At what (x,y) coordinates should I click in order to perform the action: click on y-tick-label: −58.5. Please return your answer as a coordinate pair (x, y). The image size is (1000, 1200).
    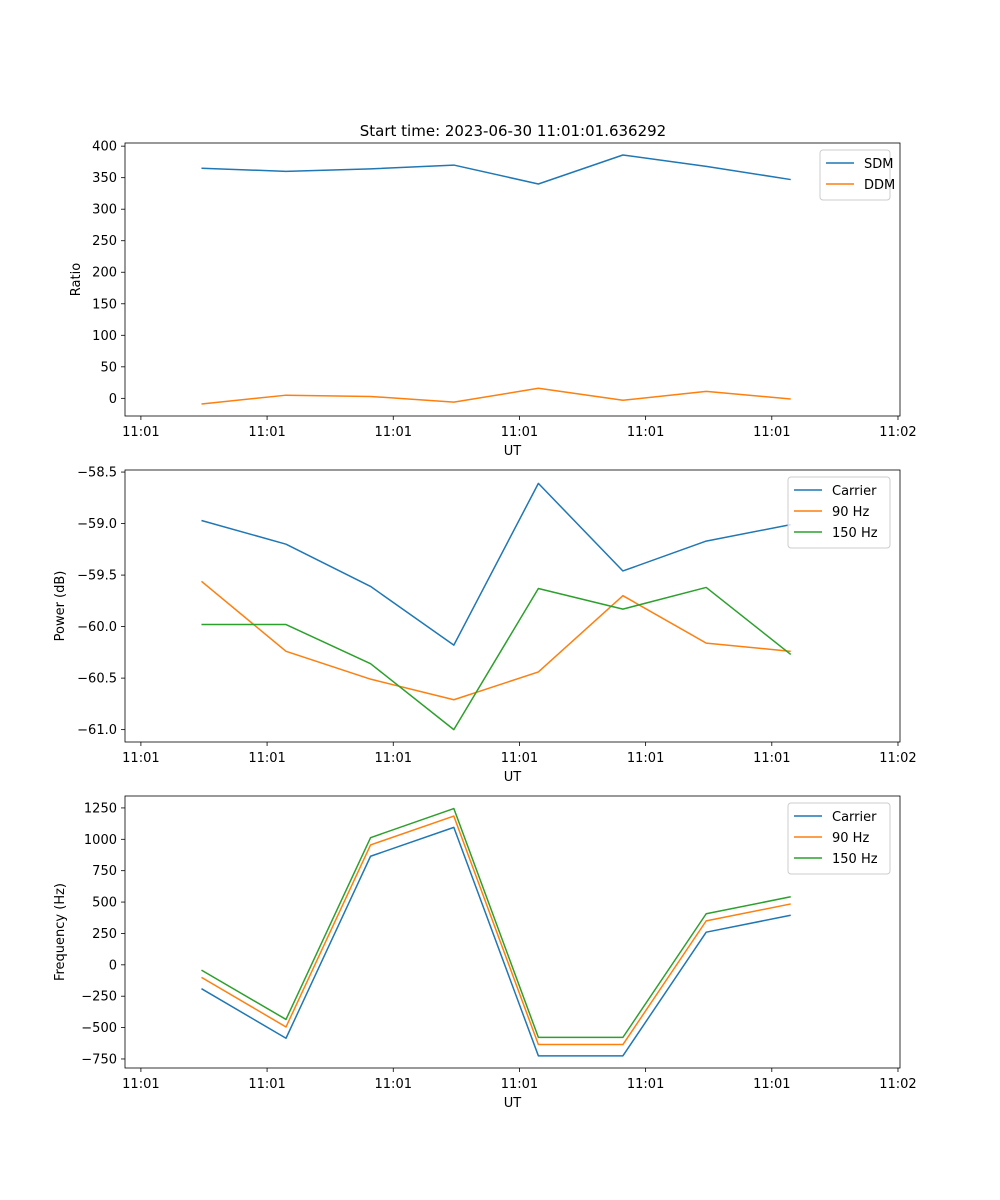
    Looking at the image, I should click on (97, 473).